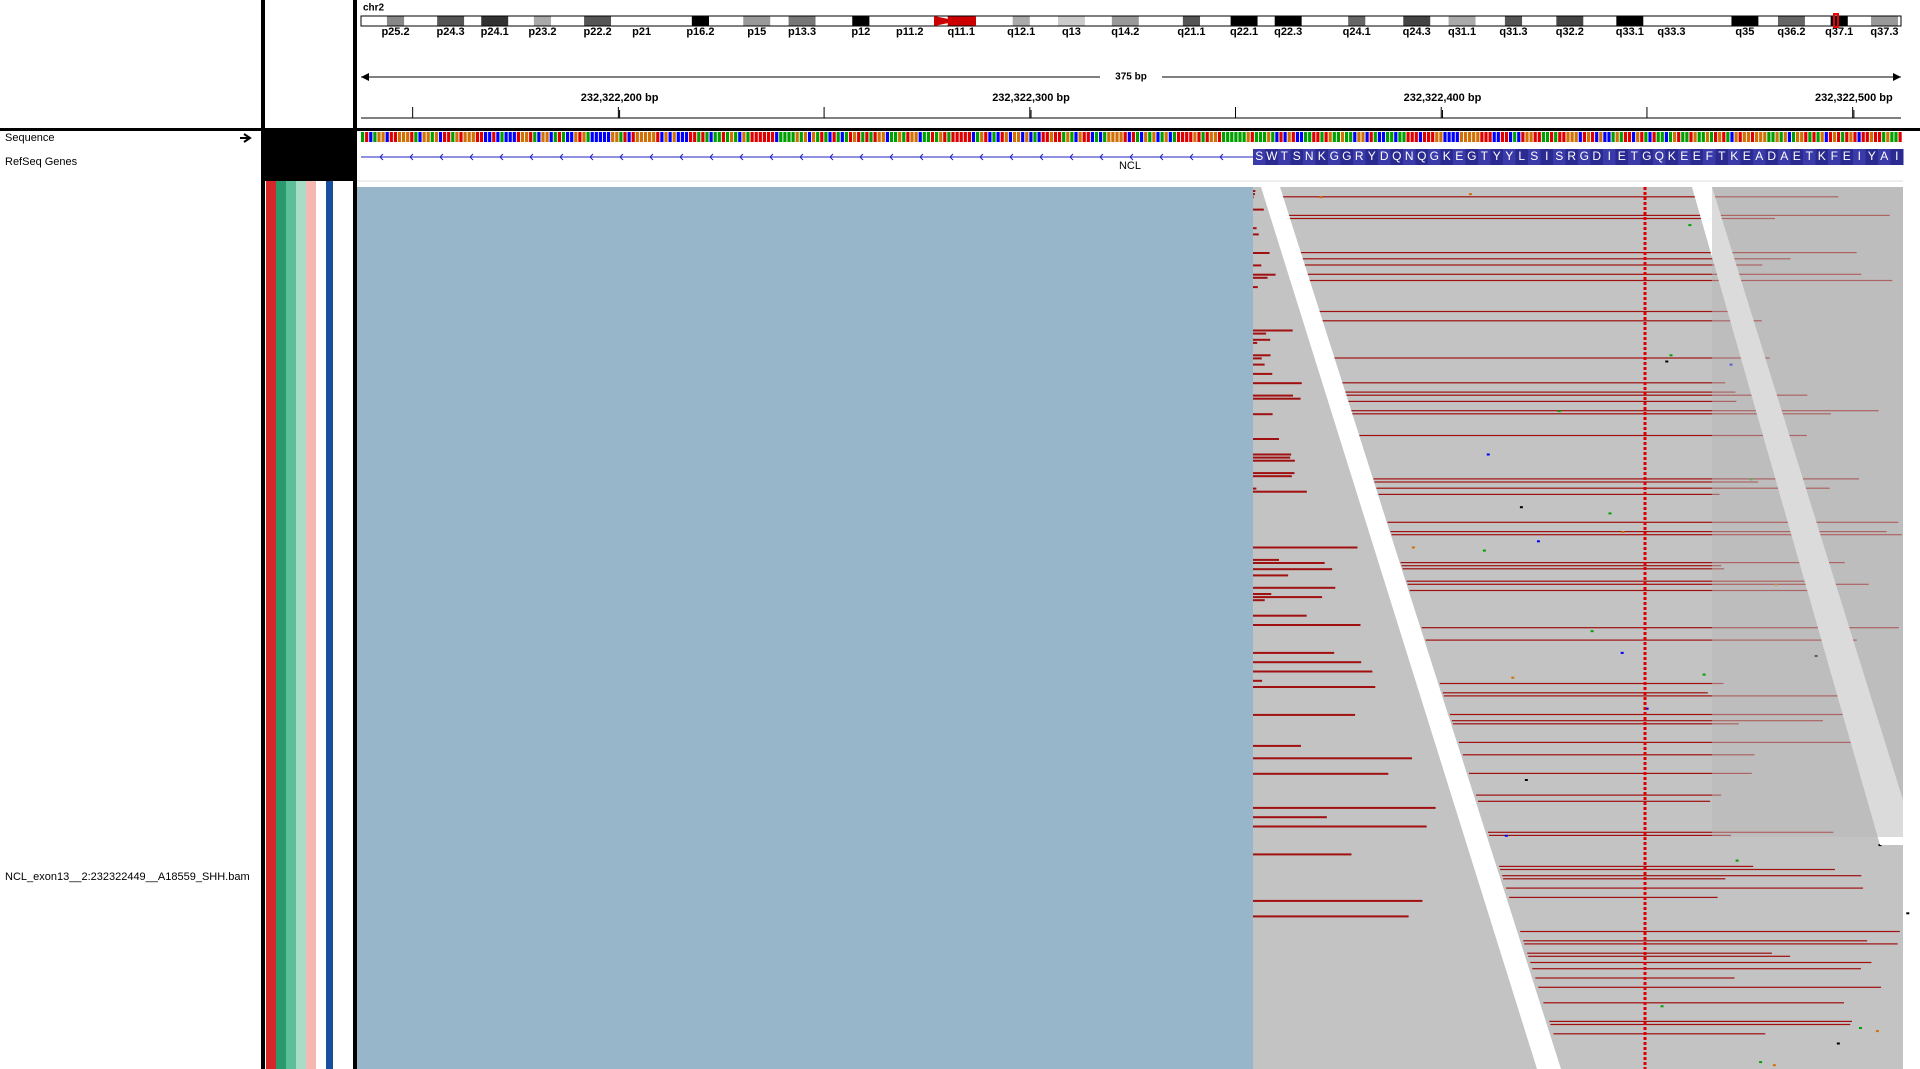 This screenshot has width=1920, height=1069. What do you see at coordinates (1471, 156) in the screenshot?
I see `amino-acid: G` at bounding box center [1471, 156].